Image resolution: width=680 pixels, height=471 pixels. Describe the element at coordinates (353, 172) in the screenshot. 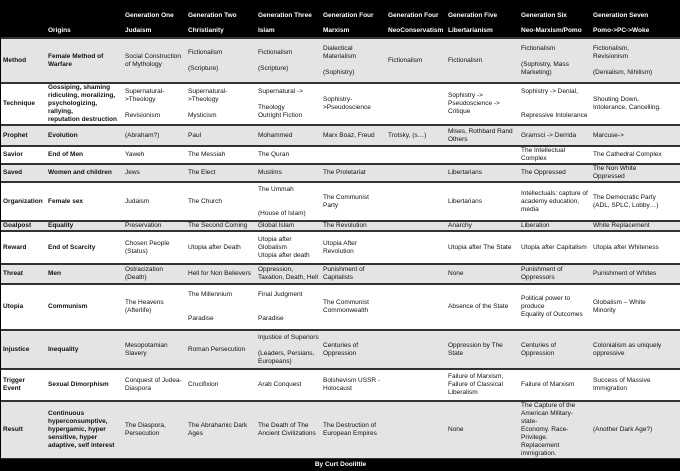

I see `table-cell: The Proletariat` at that location.